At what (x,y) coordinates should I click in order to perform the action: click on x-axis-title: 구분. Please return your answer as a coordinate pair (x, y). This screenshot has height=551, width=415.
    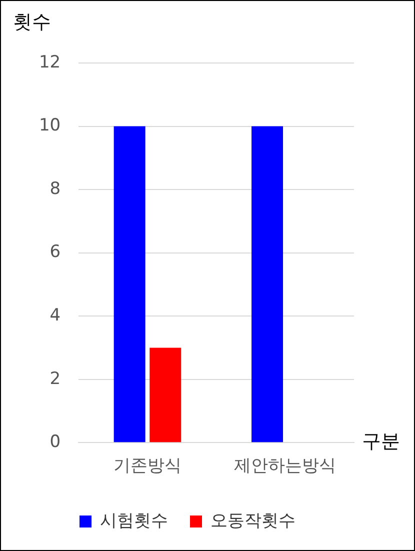
    Looking at the image, I should click on (381, 441).